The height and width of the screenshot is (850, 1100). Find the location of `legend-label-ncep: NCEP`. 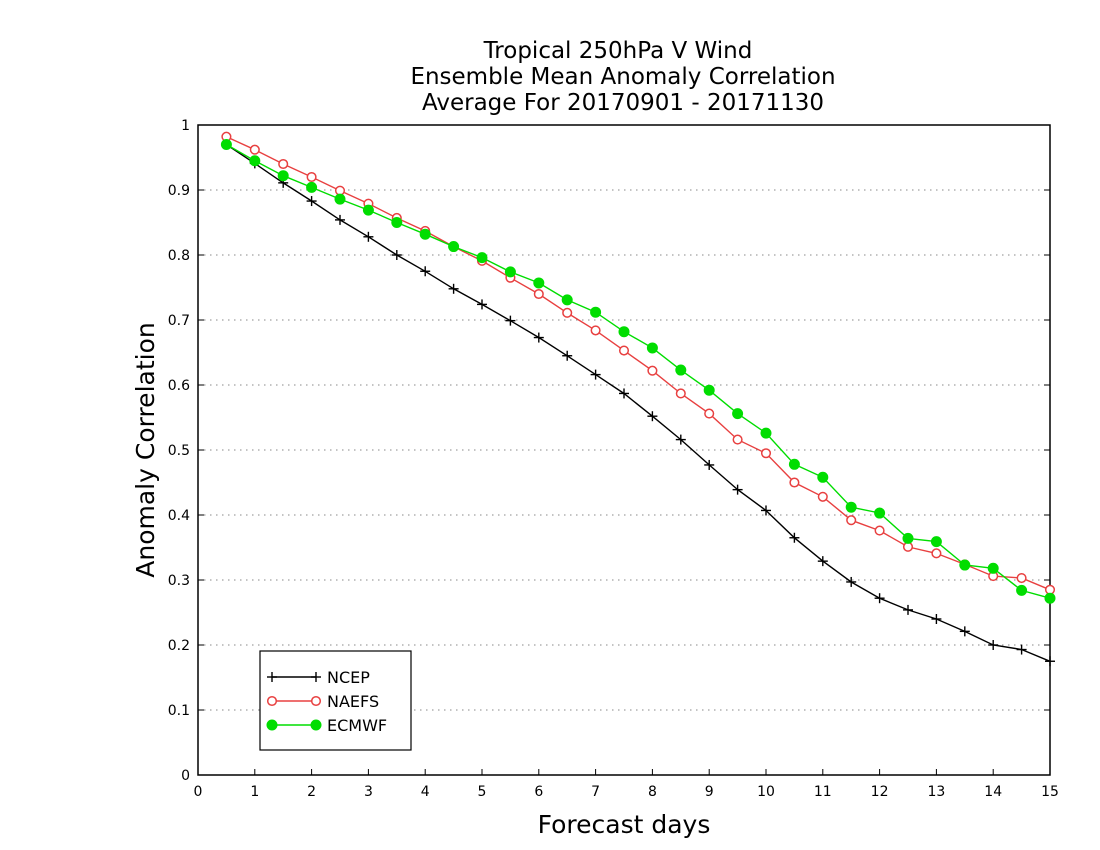

legend-label-ncep: NCEP is located at coordinates (348, 677).